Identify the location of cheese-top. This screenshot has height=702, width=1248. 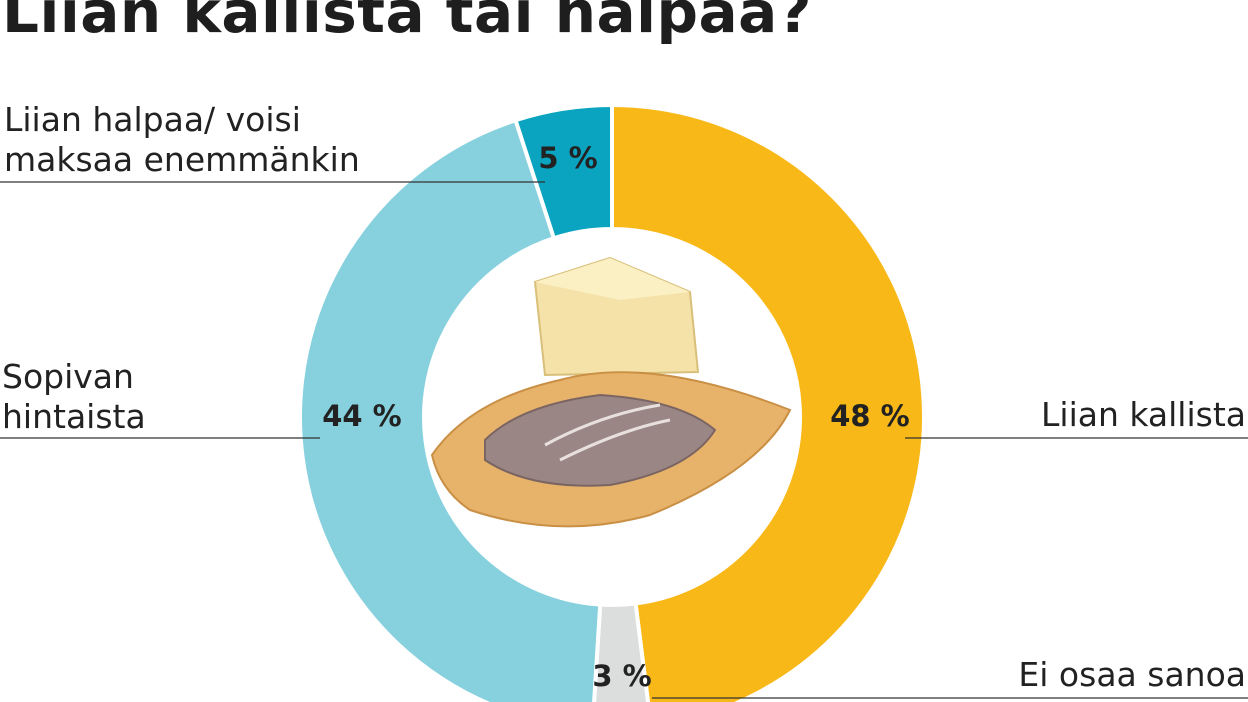
(612, 279).